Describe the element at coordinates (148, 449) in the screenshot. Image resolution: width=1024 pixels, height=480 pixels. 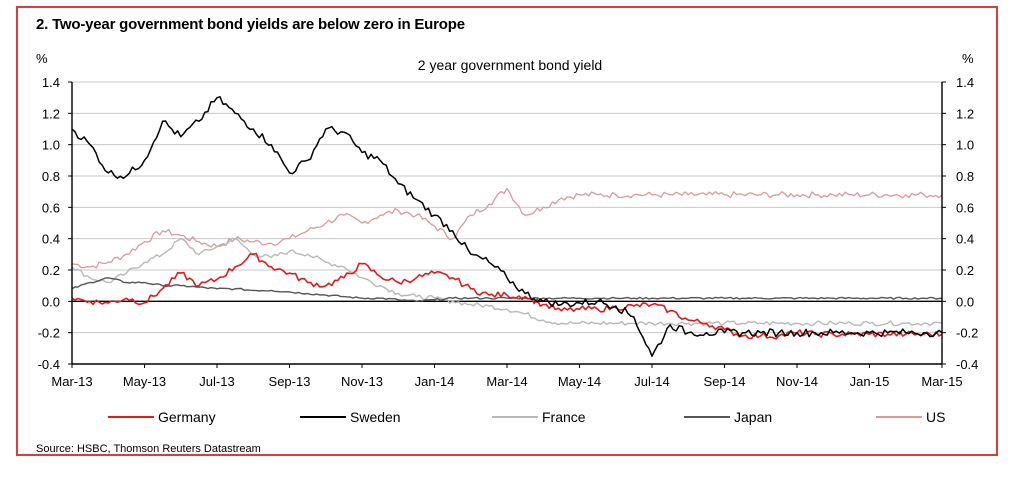
I see `source-note: Source: HSBC, Thomson Reuters Datastream` at that location.